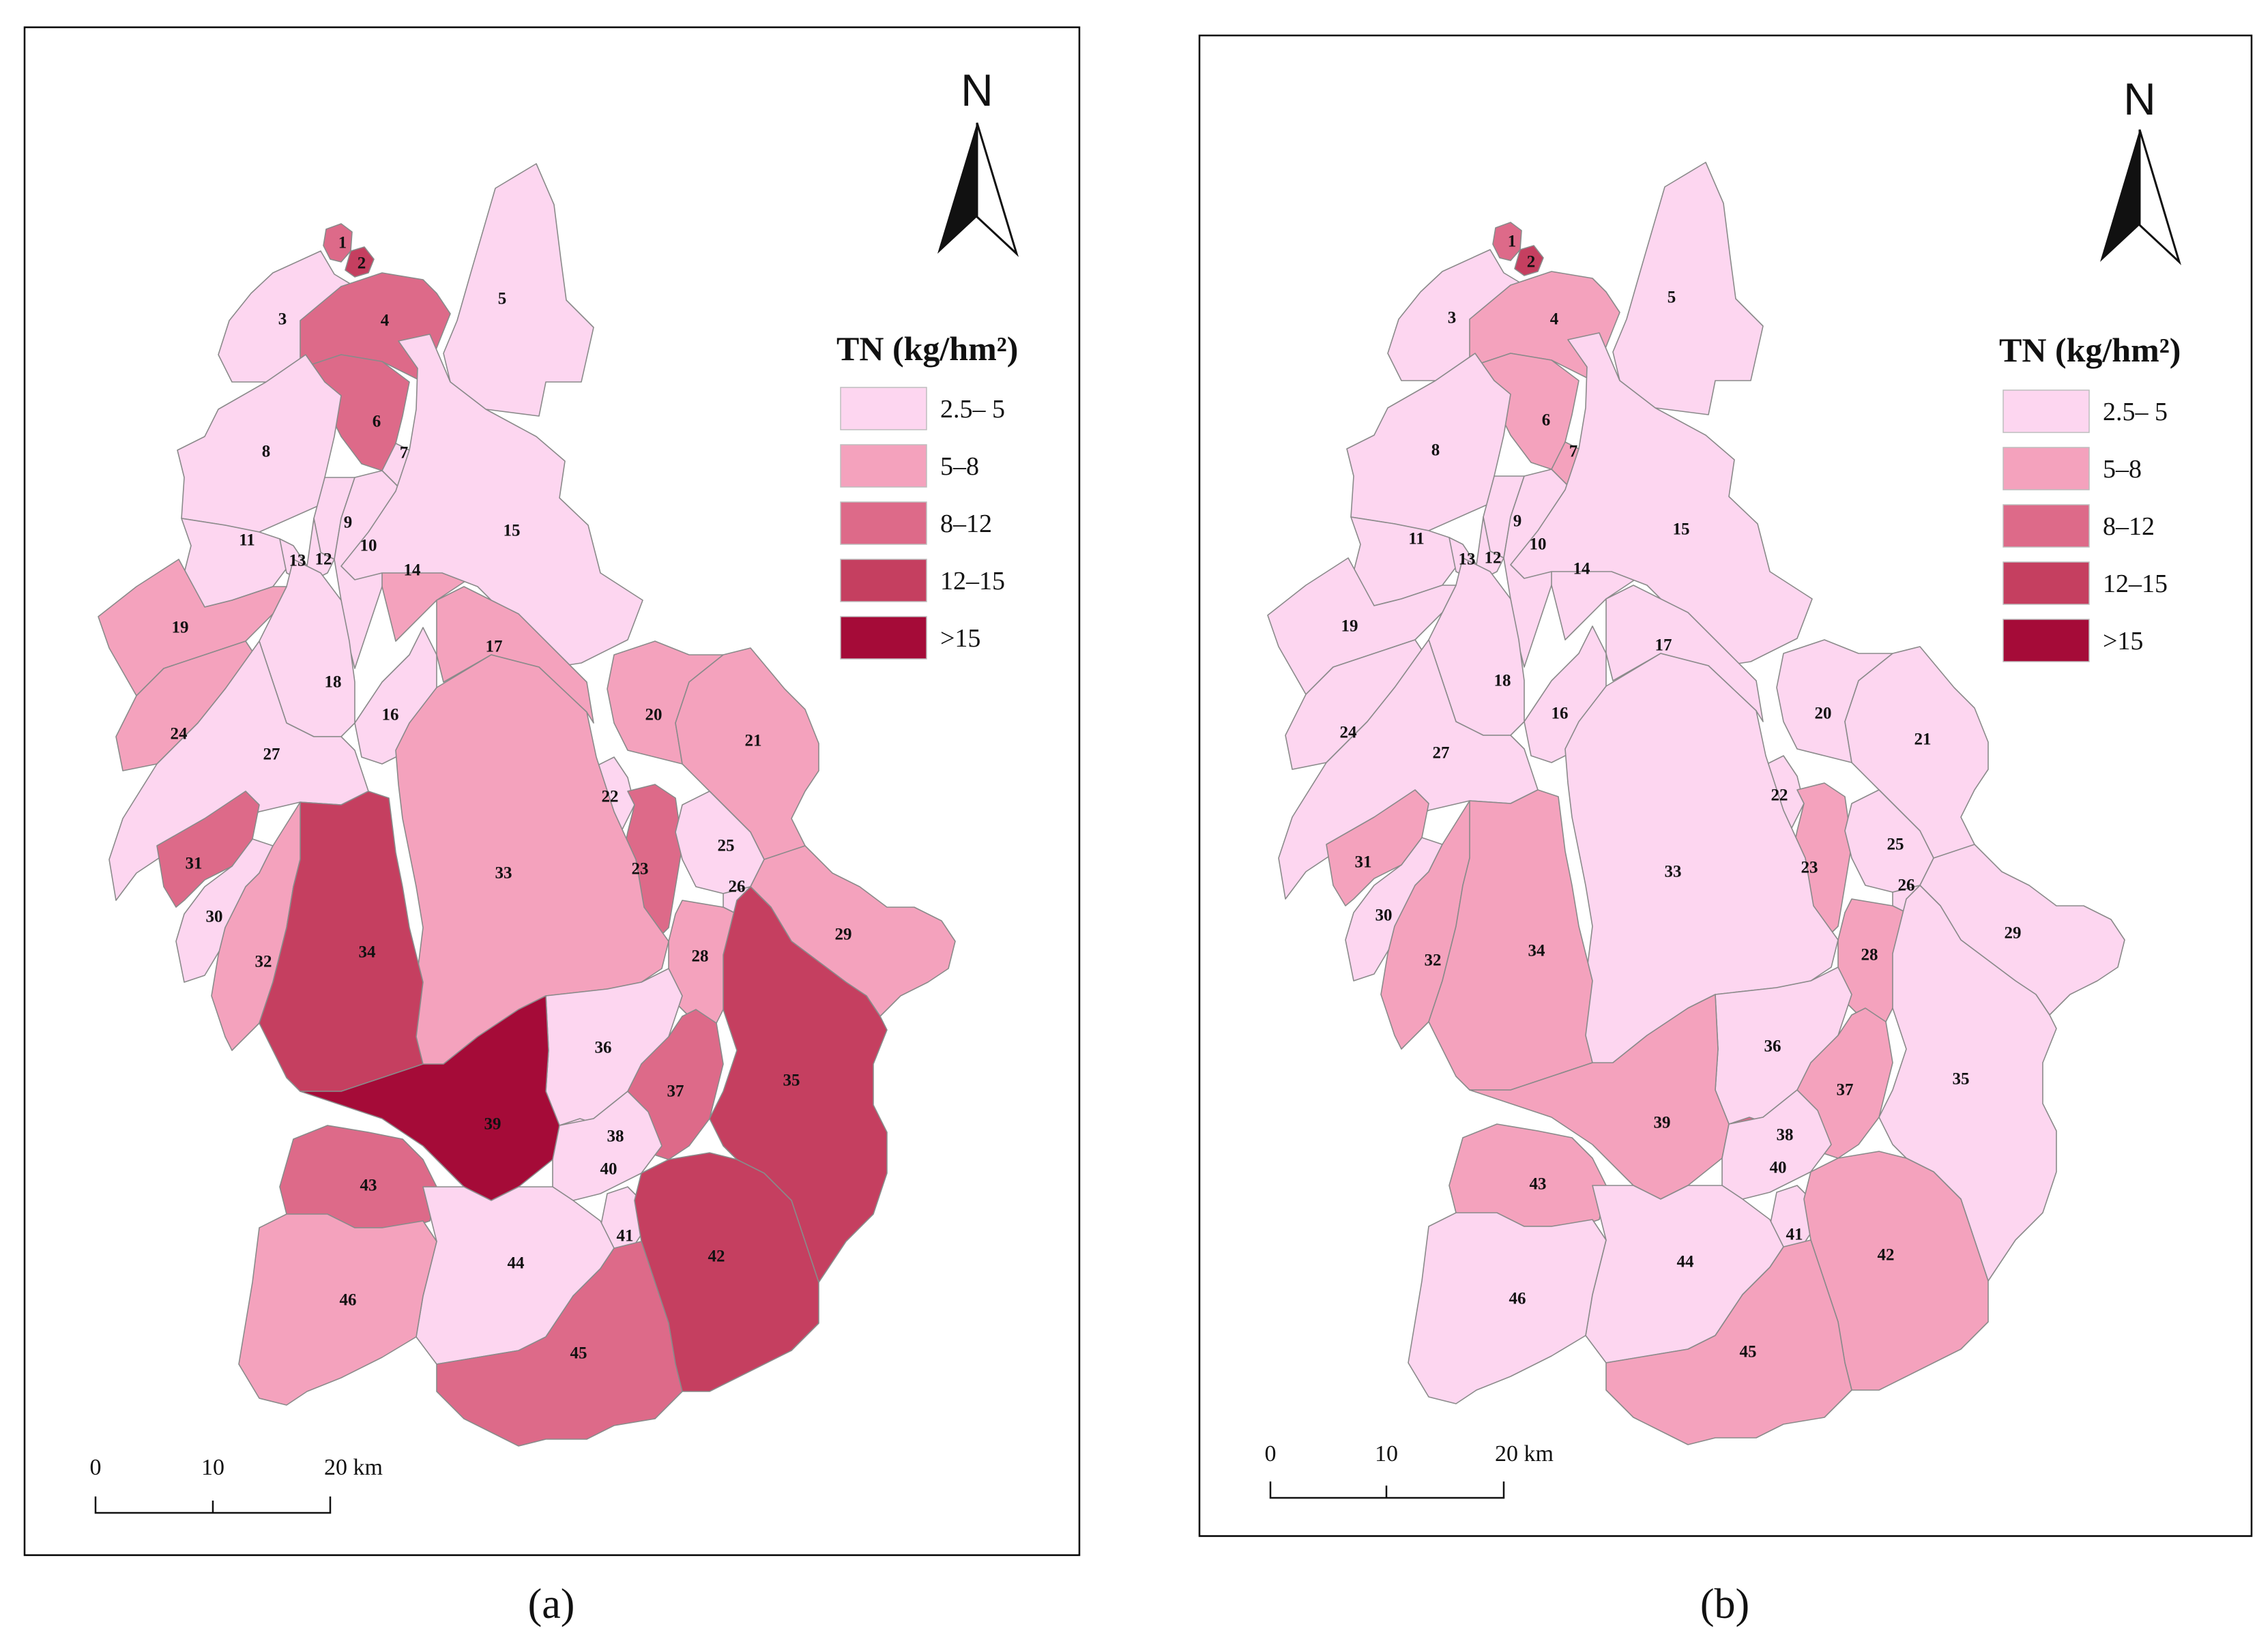 The width and height of the screenshot is (2257, 1652). What do you see at coordinates (977, 90) in the screenshot?
I see `north-arrow-label: N` at bounding box center [977, 90].